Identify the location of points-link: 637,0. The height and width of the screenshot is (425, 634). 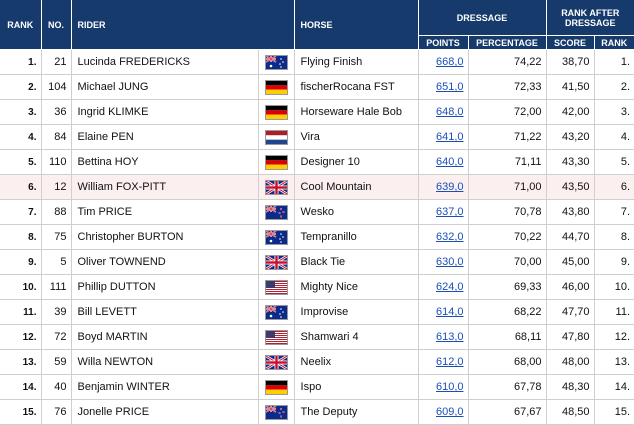
(449, 212).